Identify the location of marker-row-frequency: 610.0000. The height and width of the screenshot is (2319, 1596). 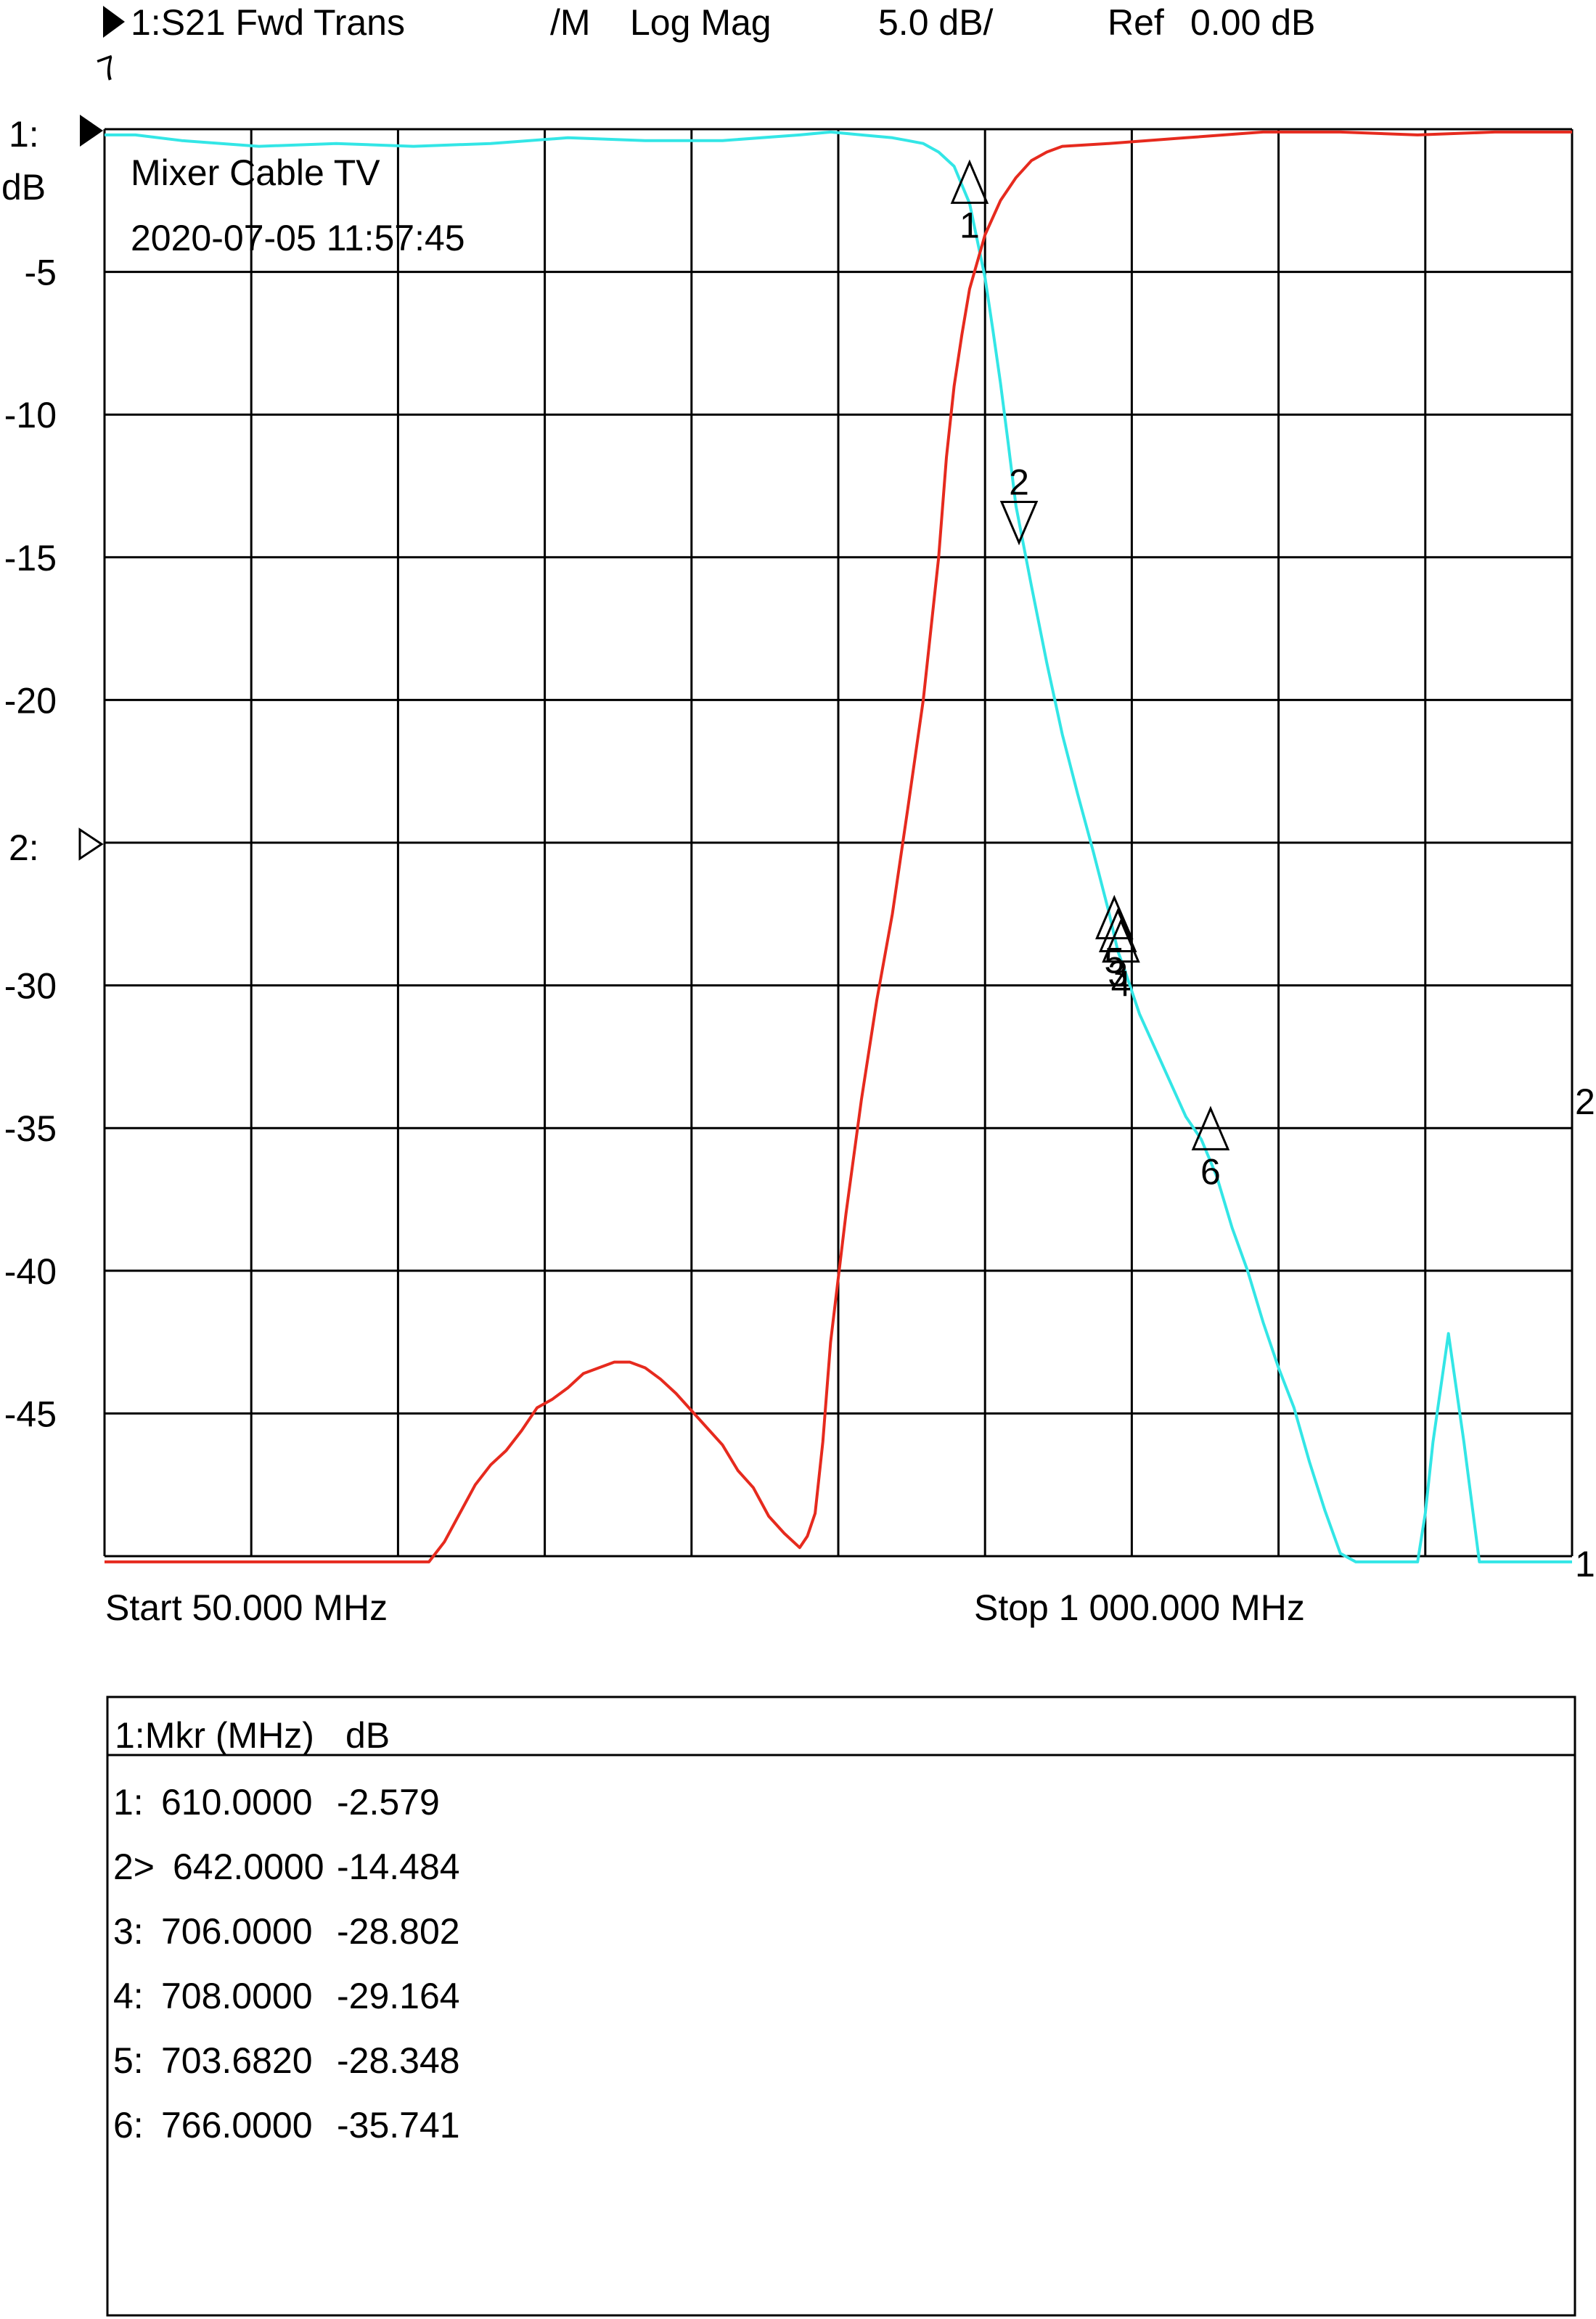
(237, 1802).